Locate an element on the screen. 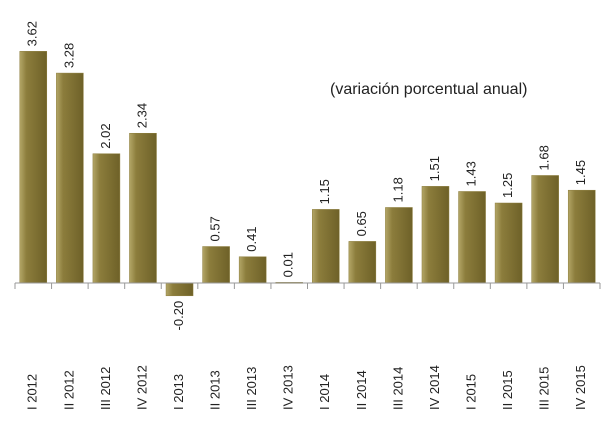  value-label: 1.43 is located at coordinates (470, 173).